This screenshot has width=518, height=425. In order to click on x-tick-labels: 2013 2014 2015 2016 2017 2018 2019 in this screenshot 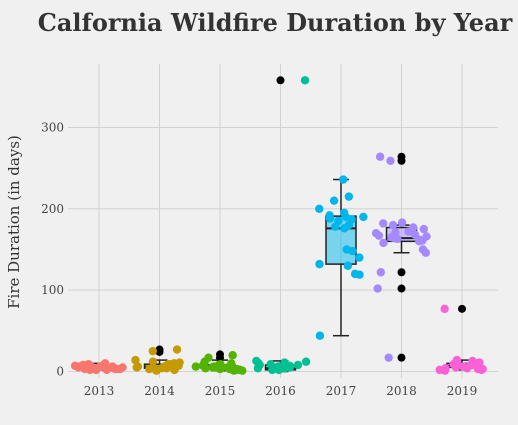, I will do `click(281, 391)`.